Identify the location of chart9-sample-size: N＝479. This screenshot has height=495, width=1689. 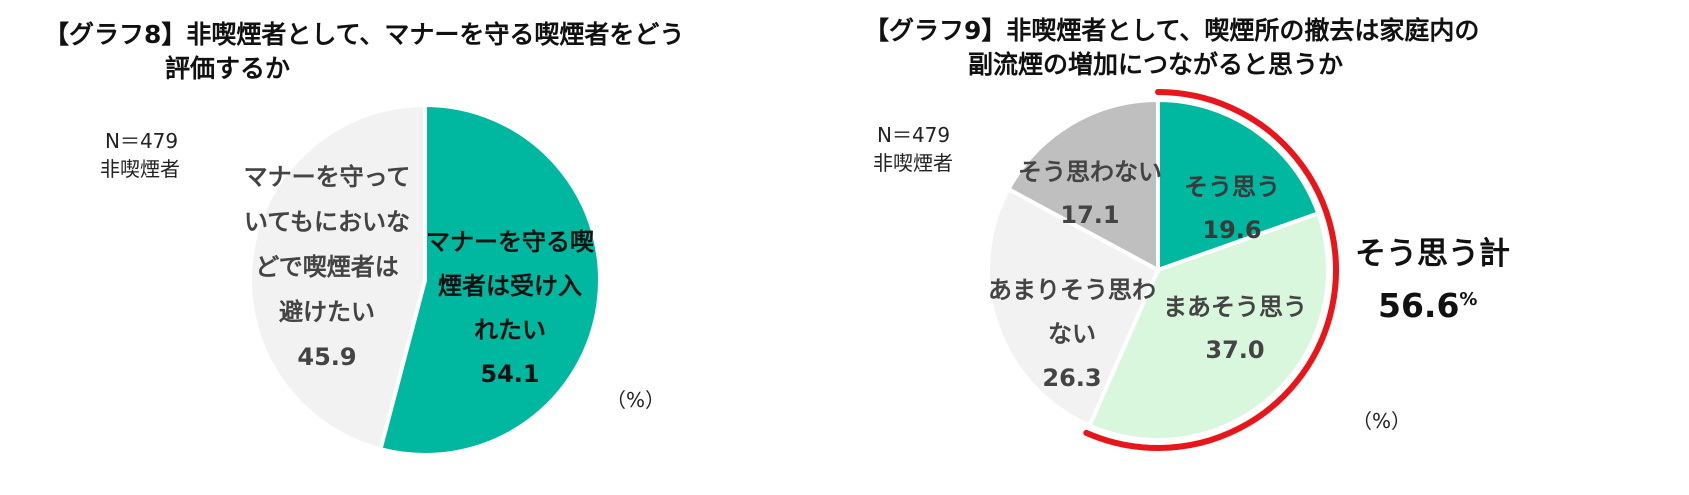
(914, 135).